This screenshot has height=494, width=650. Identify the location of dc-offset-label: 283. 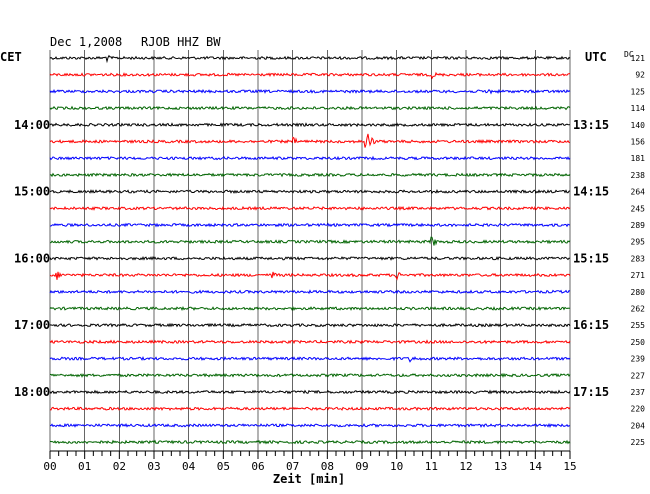
(638, 258).